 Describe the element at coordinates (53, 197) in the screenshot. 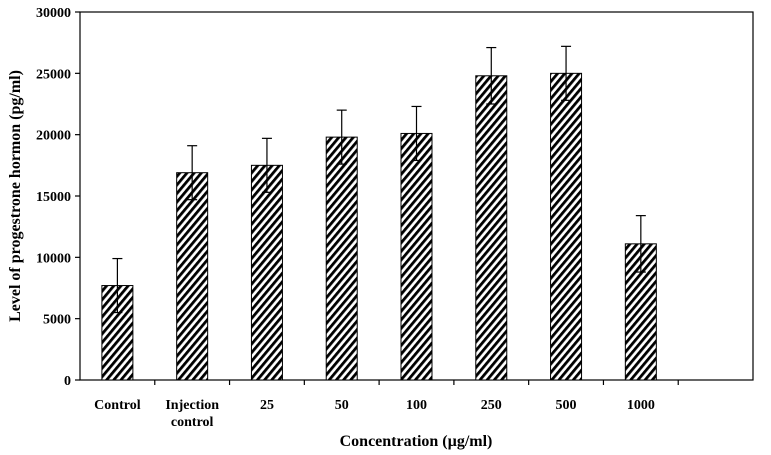

I see `y-tick-label: 15000` at that location.